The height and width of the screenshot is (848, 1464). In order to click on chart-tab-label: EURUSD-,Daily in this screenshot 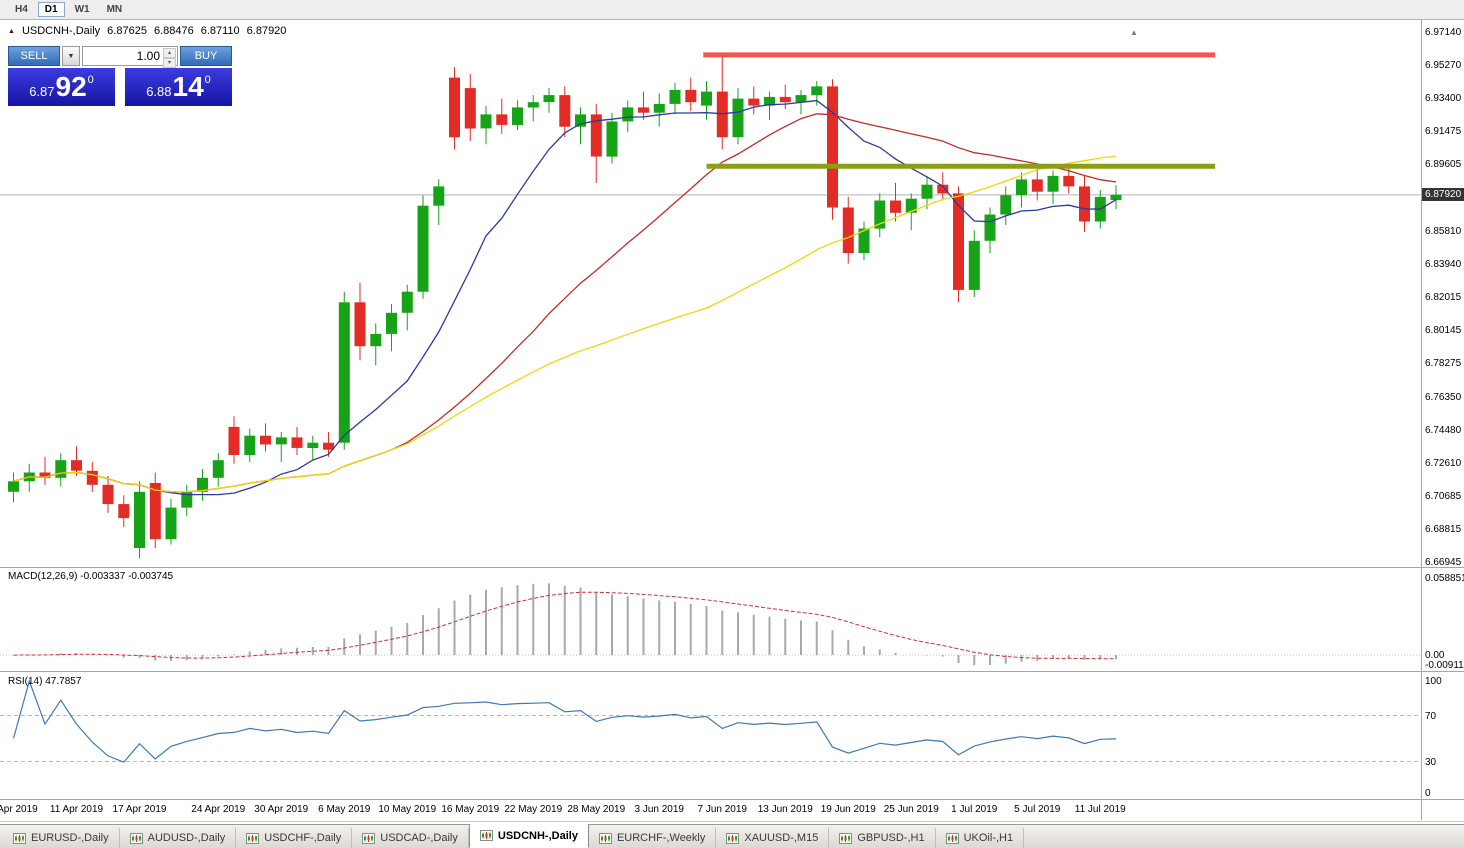, I will do `click(70, 838)`.